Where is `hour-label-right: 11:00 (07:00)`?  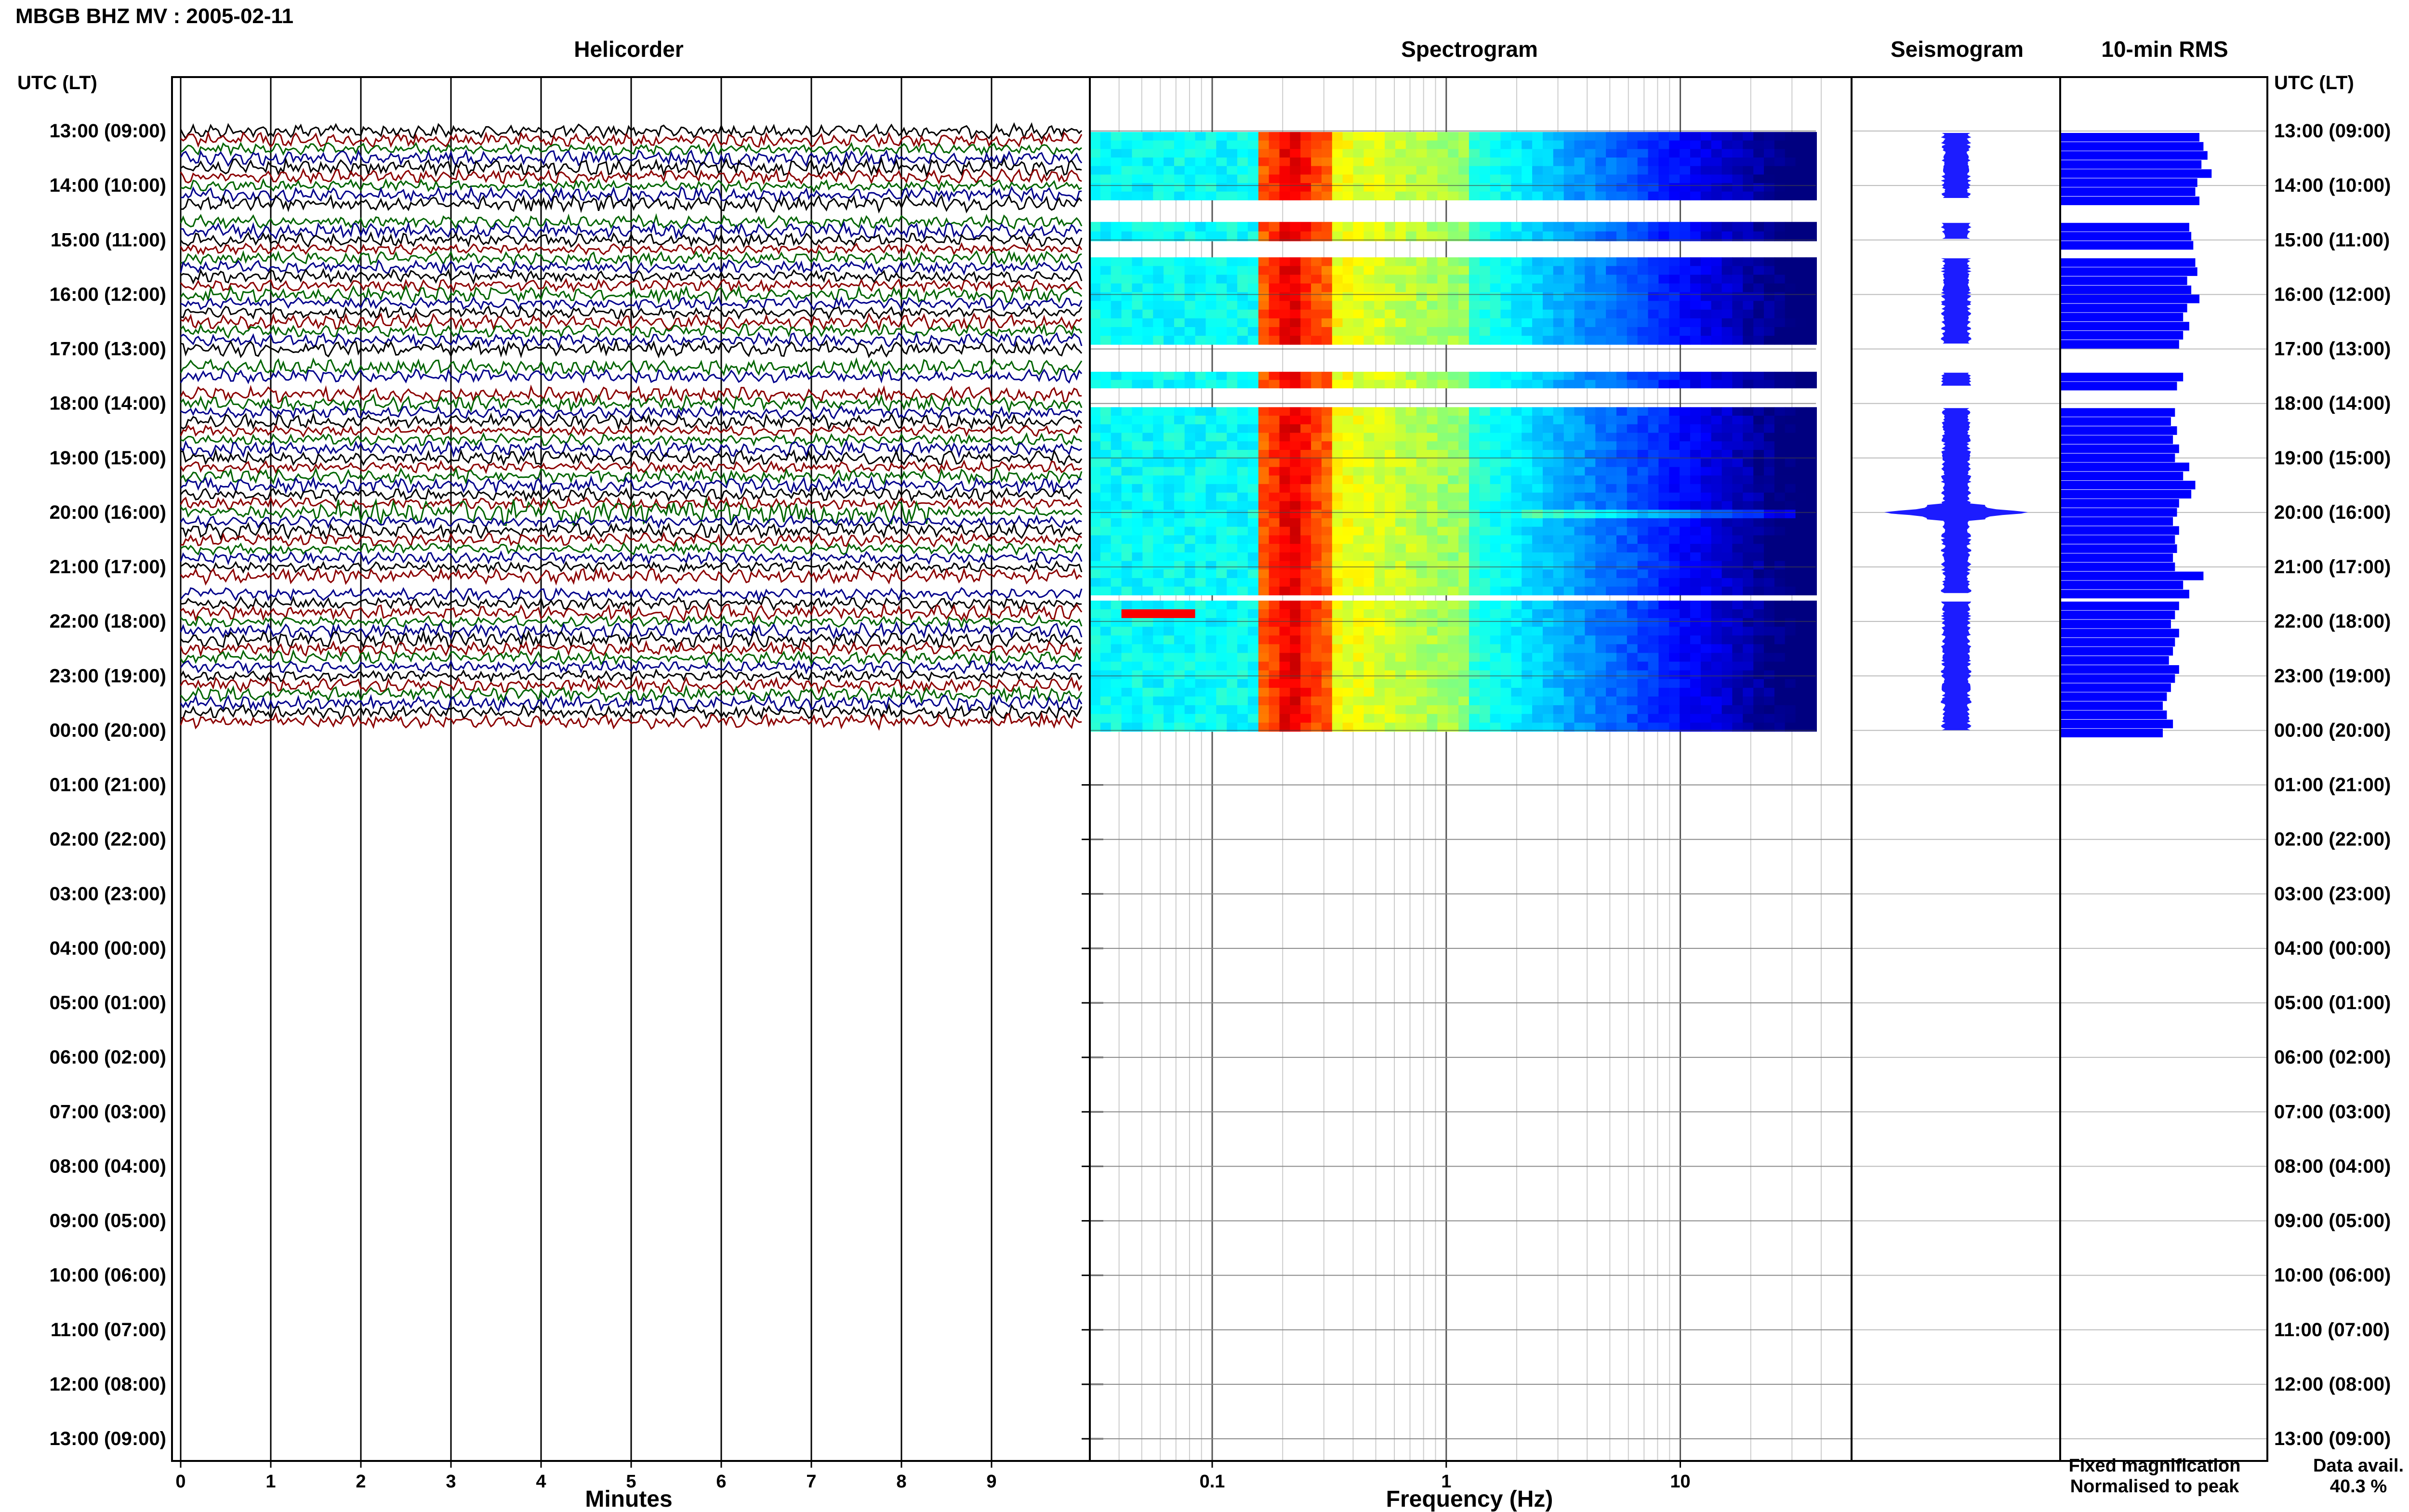
hour-label-right: 11:00 (07:00) is located at coordinates (2332, 1330).